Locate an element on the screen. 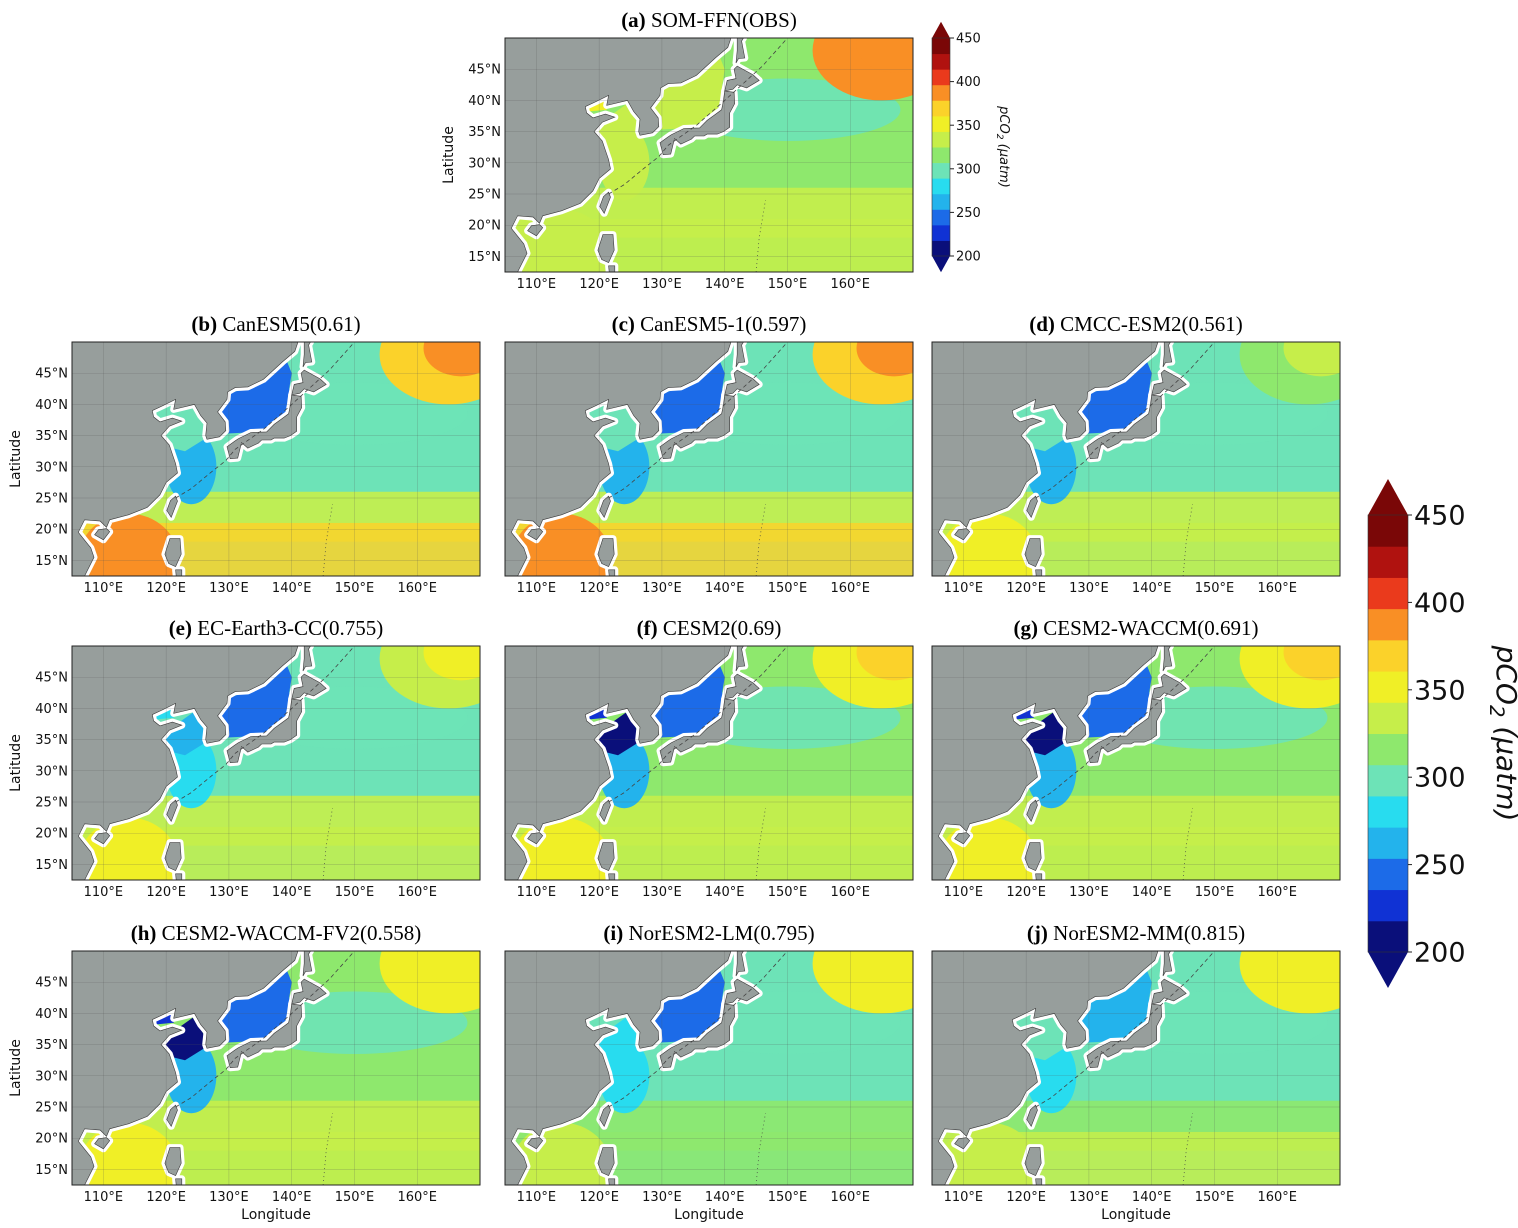  panel-title: (e) EC-Earth3-CC(0.755) is located at coordinates (276, 628).